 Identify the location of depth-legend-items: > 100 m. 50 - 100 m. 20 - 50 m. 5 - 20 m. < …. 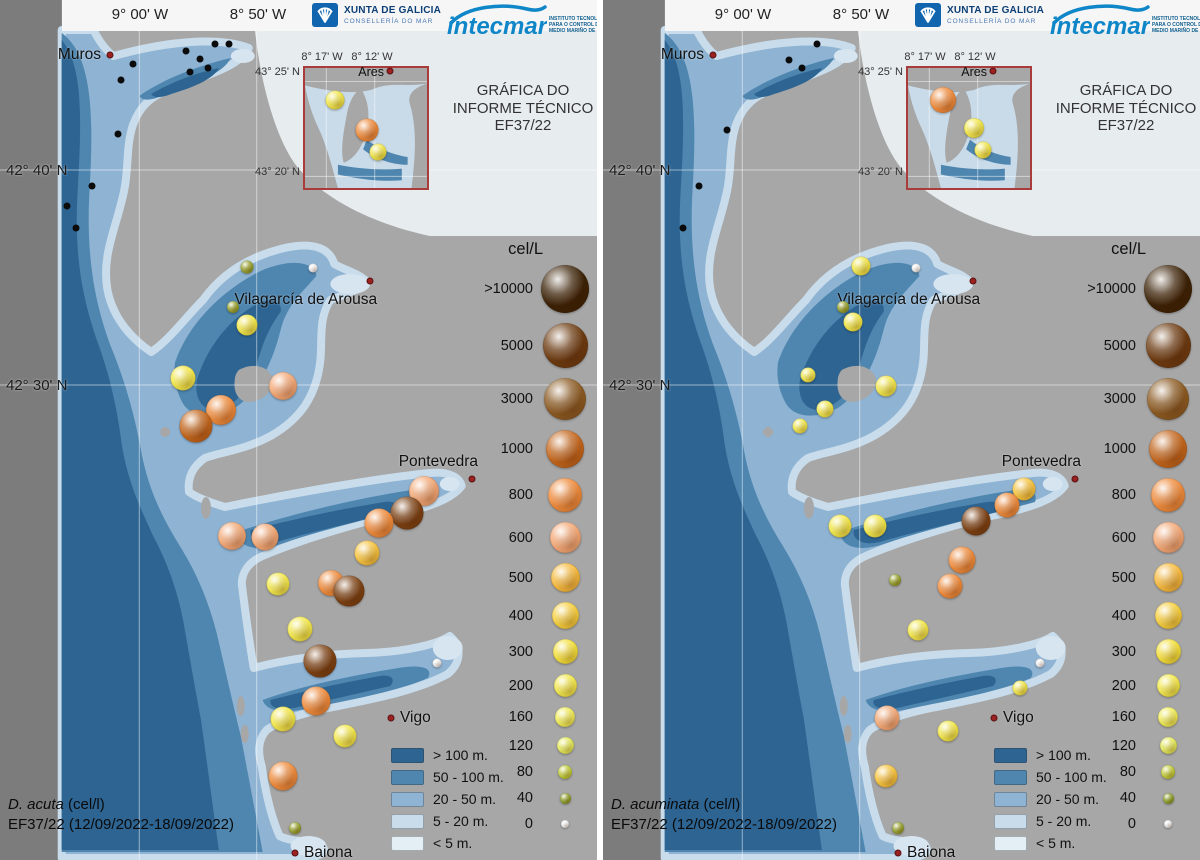
(447, 799).